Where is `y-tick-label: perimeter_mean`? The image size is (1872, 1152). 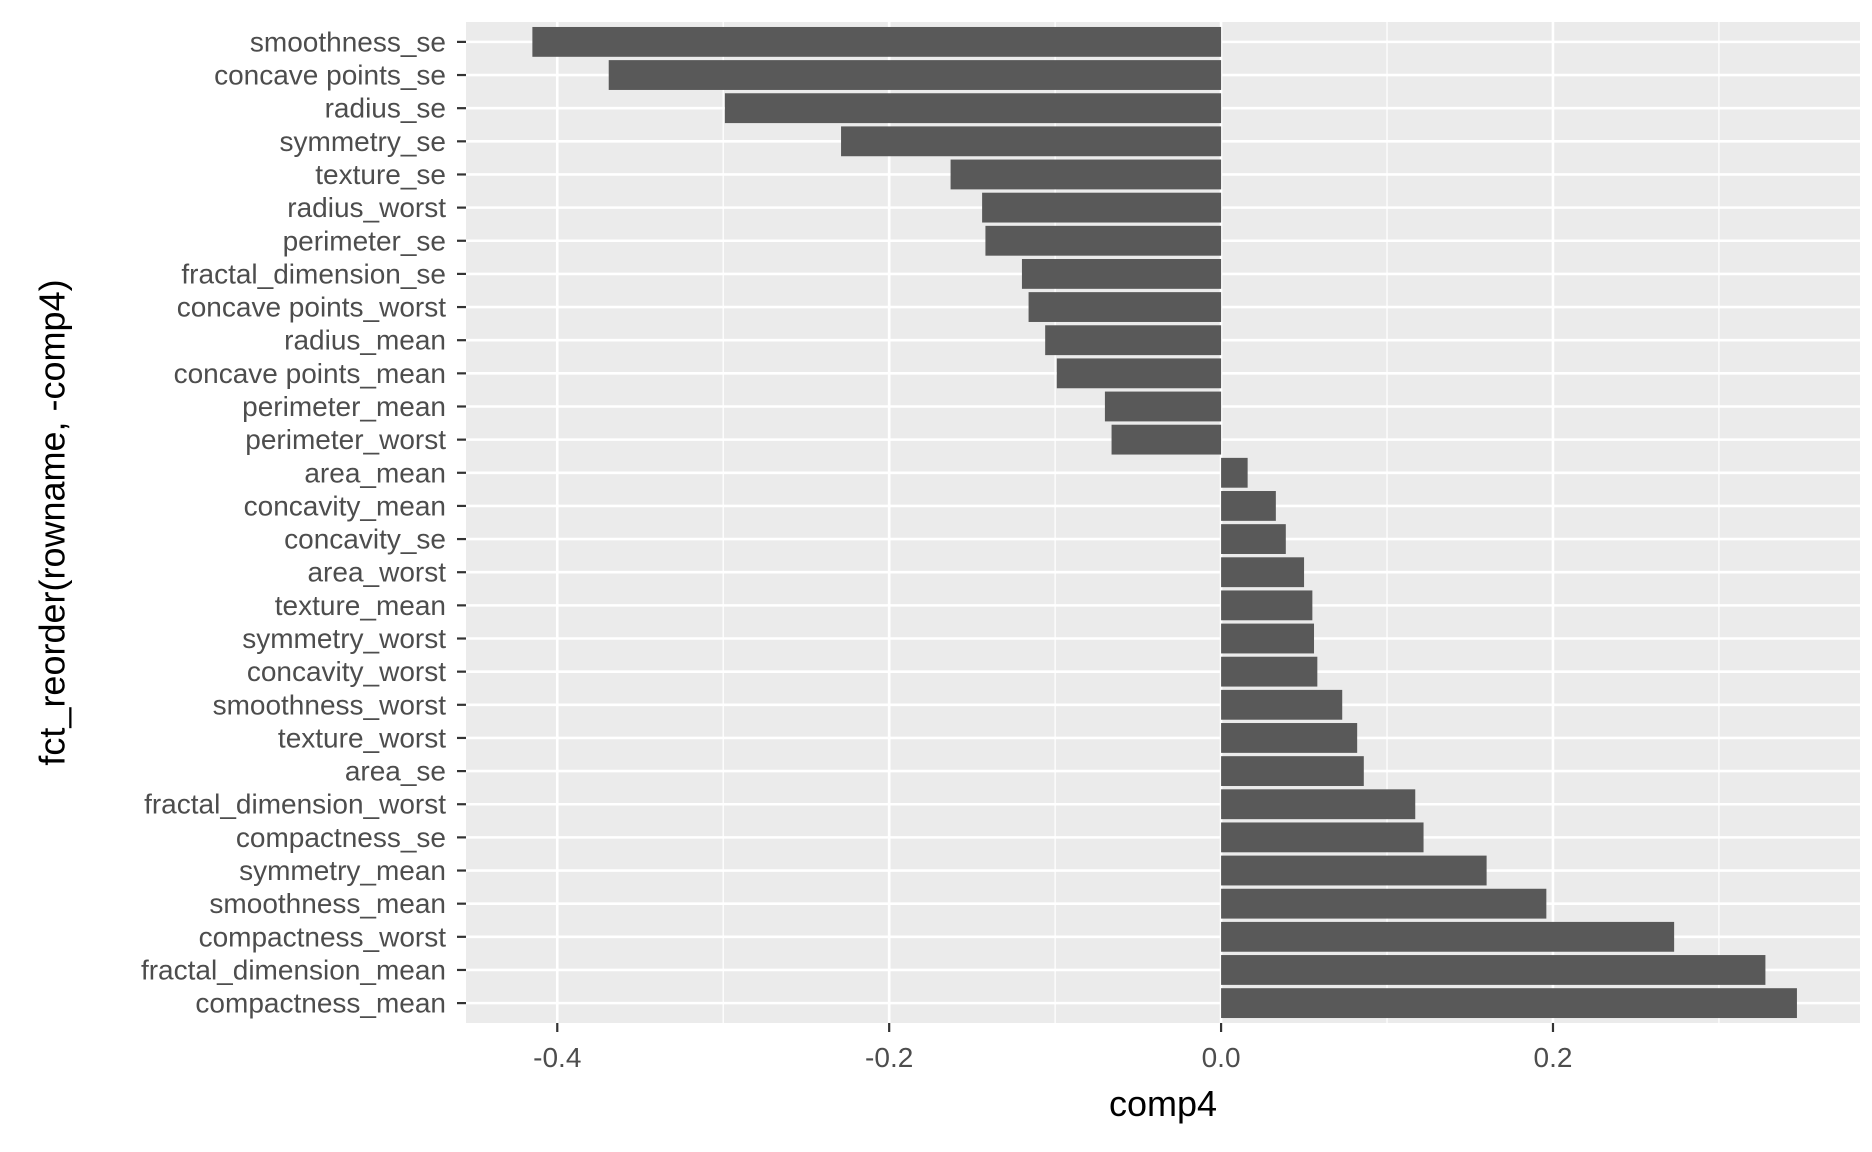 y-tick-label: perimeter_mean is located at coordinates (344, 406).